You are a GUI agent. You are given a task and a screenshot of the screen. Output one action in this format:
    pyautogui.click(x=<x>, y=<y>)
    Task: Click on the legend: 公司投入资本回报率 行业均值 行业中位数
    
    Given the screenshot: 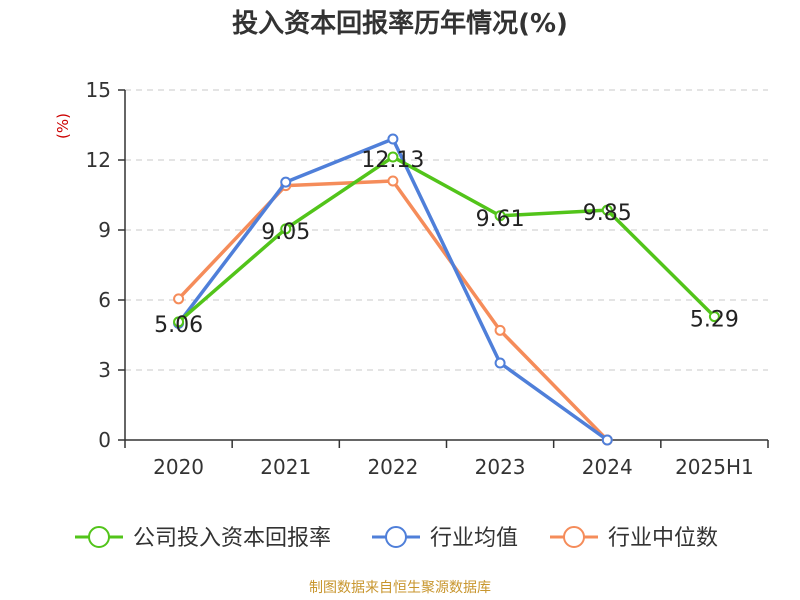 What is the action you would take?
    pyautogui.click(x=396, y=538)
    